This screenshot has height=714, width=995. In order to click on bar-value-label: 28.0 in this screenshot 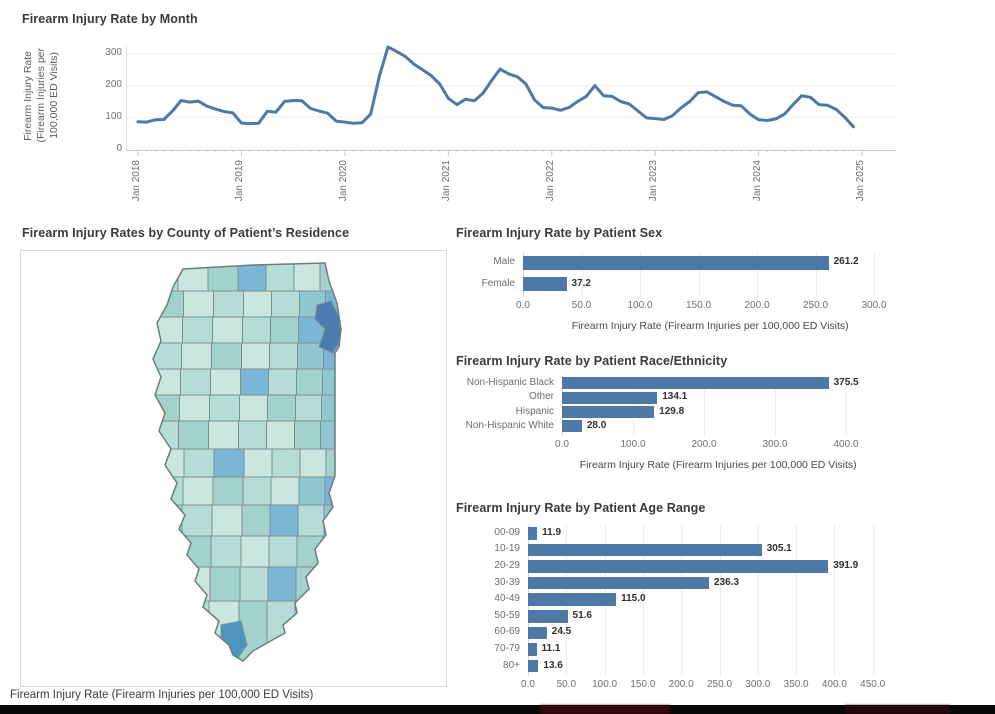, I will do `click(596, 425)`.